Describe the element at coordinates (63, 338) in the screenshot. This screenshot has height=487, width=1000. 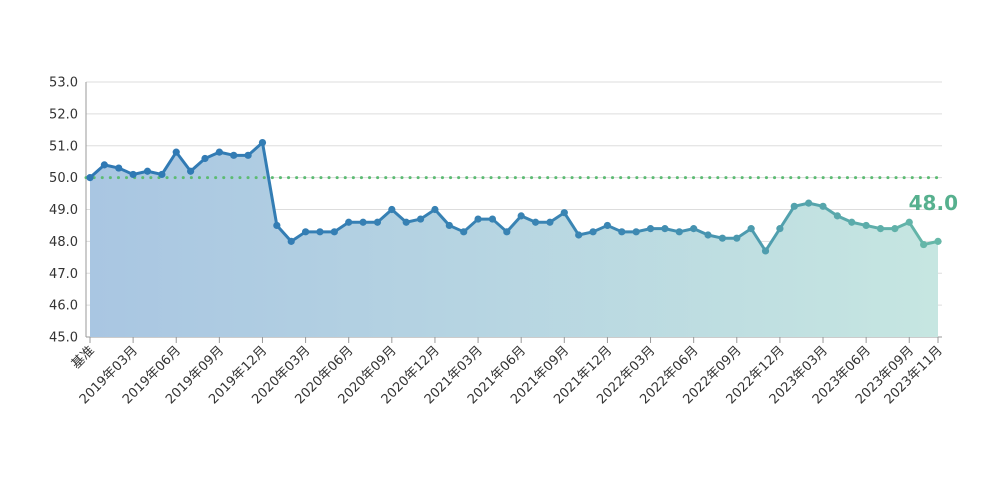
I see `y-tick-label: 45.0` at that location.